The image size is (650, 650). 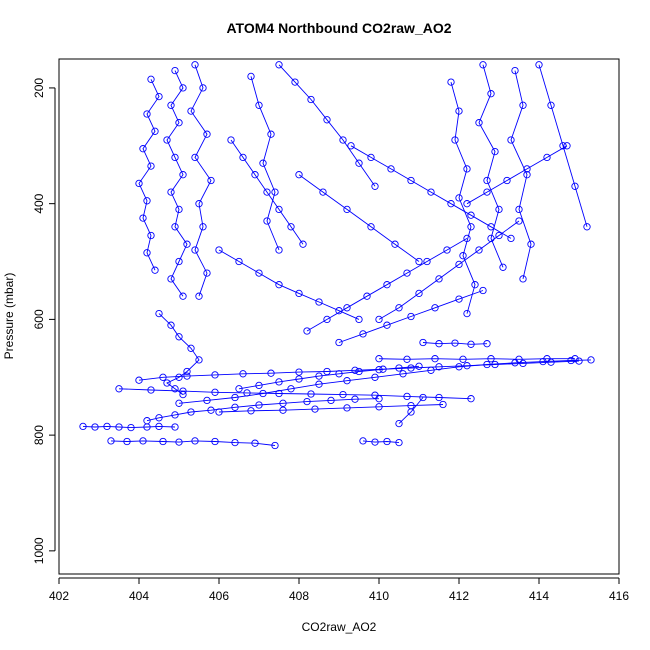 I want to click on x-tick-label: 404, so click(x=139, y=596).